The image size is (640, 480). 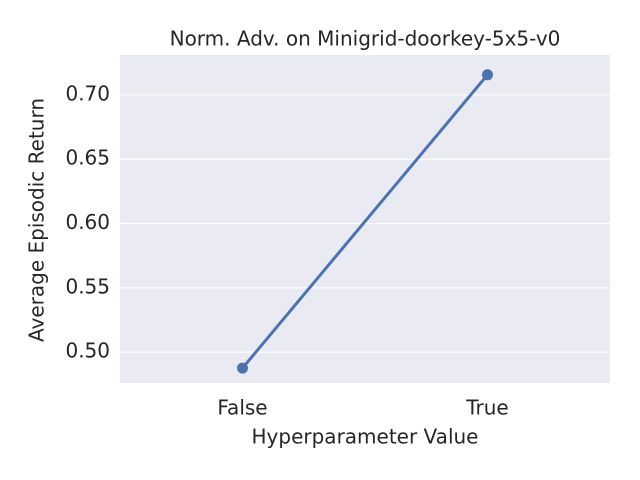 I want to click on x-tick-label: False, so click(x=242, y=408).